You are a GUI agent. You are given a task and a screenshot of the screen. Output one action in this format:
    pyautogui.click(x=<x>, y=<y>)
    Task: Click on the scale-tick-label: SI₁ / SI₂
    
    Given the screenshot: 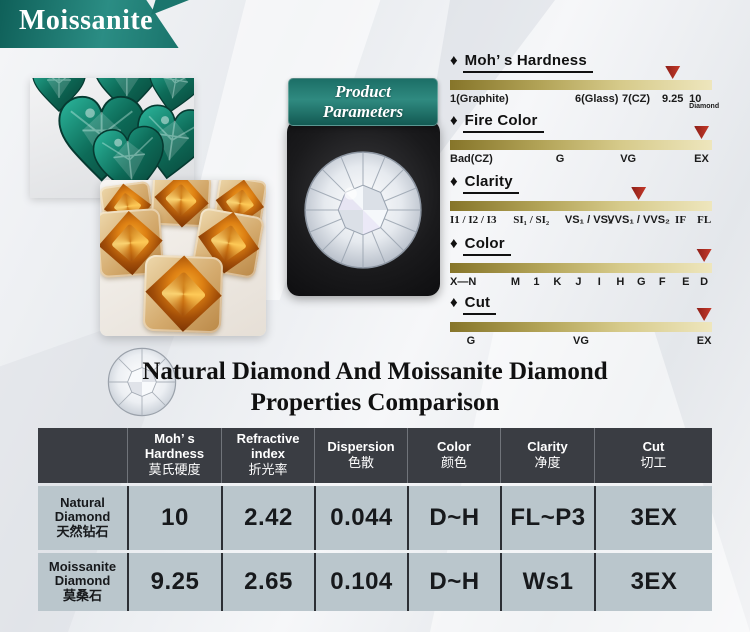 What is the action you would take?
    pyautogui.click(x=531, y=220)
    